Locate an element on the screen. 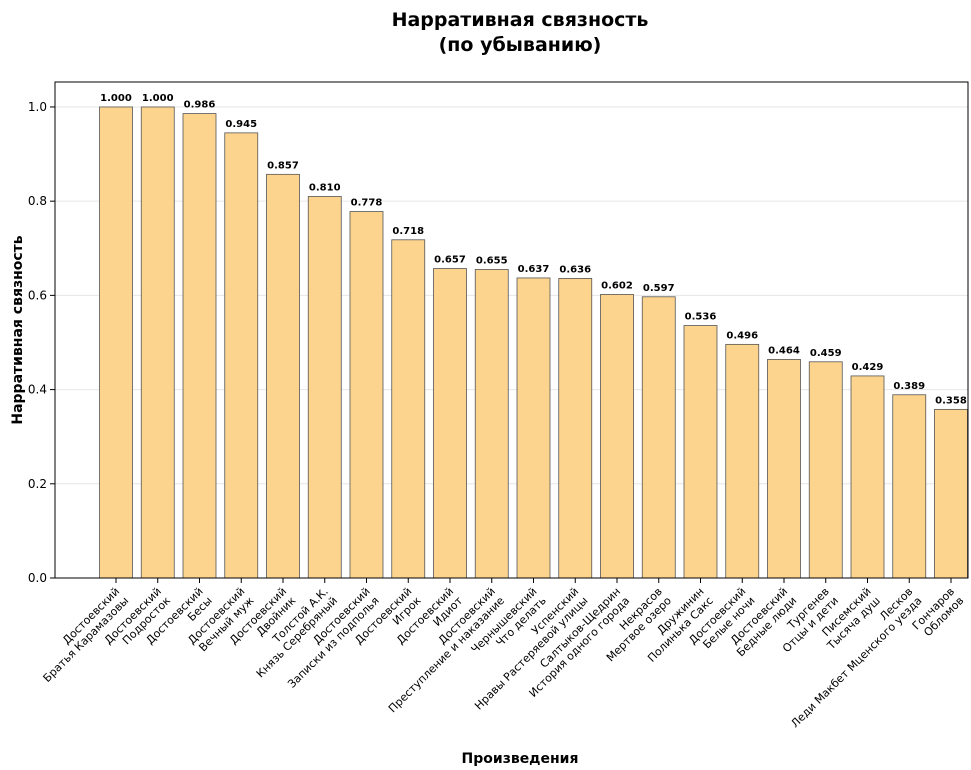 Image resolution: width=971 pixels, height=770 pixels. y-tick-label: 0.2 is located at coordinates (37, 484).